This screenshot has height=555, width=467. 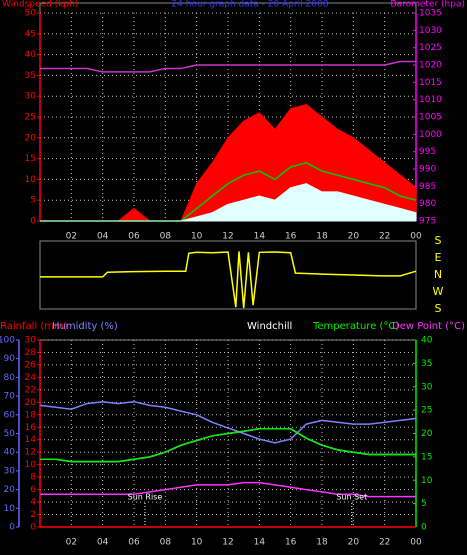 I want to click on legend-entry: Rainfall (mm), so click(x=34, y=326).